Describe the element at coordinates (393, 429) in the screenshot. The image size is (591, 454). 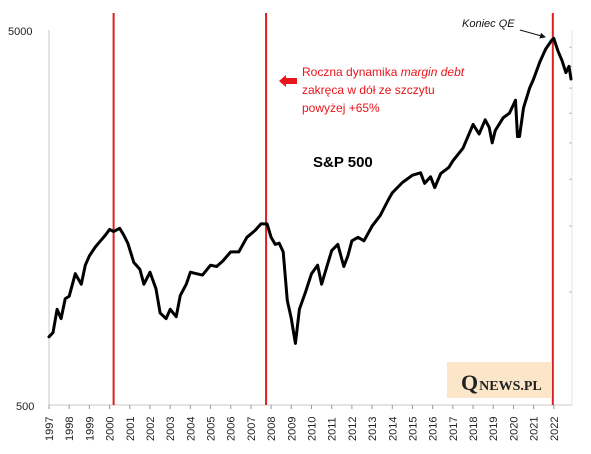
I see `x-tick-2014: 2014` at that location.